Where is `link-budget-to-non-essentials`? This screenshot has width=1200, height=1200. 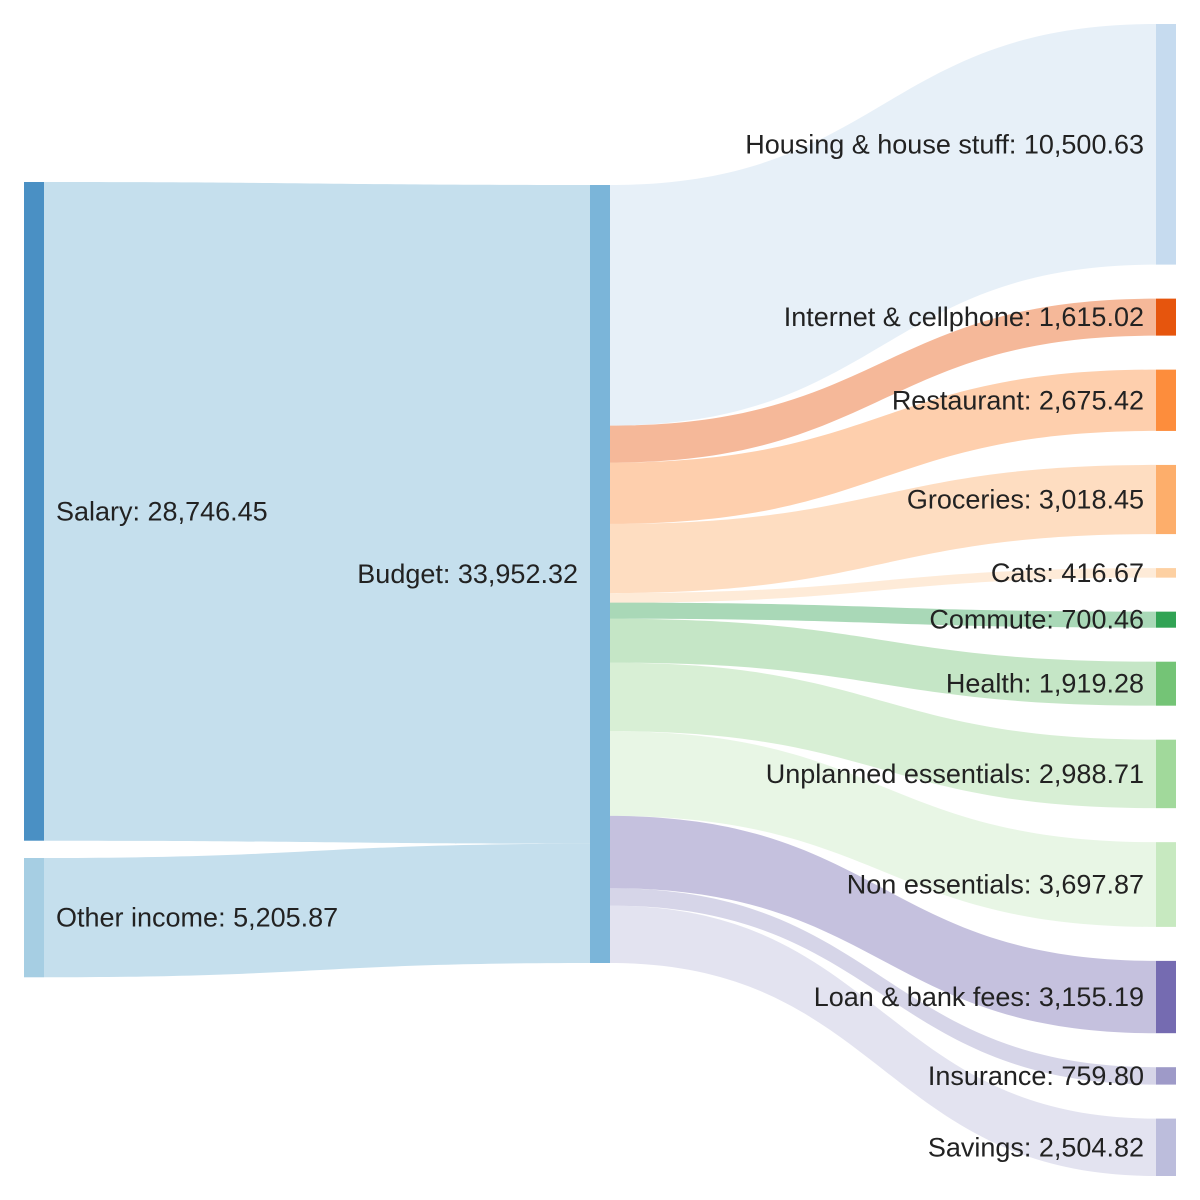 link-budget-to-non-essentials is located at coordinates (883, 829).